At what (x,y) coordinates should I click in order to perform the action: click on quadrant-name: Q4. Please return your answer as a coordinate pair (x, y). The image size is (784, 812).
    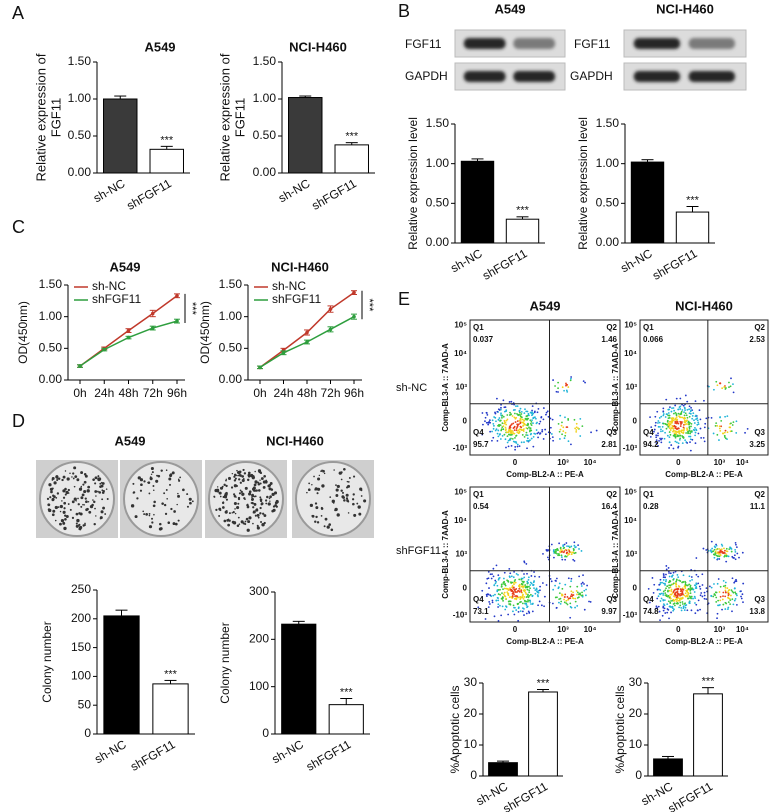
    Looking at the image, I should click on (478, 432).